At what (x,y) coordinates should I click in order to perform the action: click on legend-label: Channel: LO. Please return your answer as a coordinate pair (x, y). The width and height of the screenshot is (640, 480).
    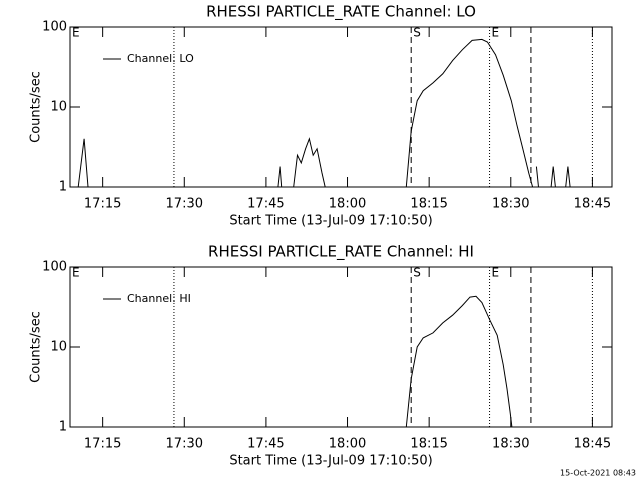
    Looking at the image, I should click on (160, 58).